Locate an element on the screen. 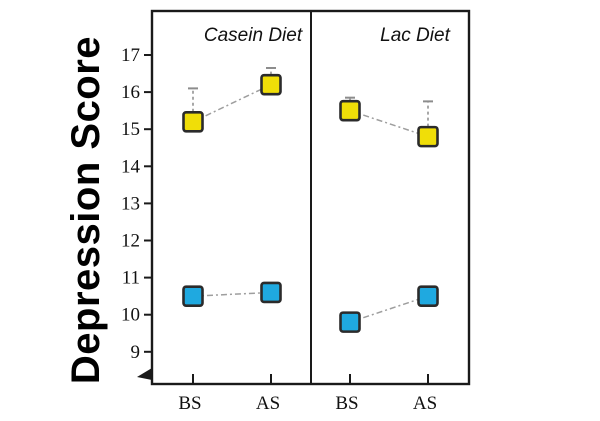 Image resolution: width=600 pixels, height=421 pixels. panel-title: Casein Diet is located at coordinates (253, 35).